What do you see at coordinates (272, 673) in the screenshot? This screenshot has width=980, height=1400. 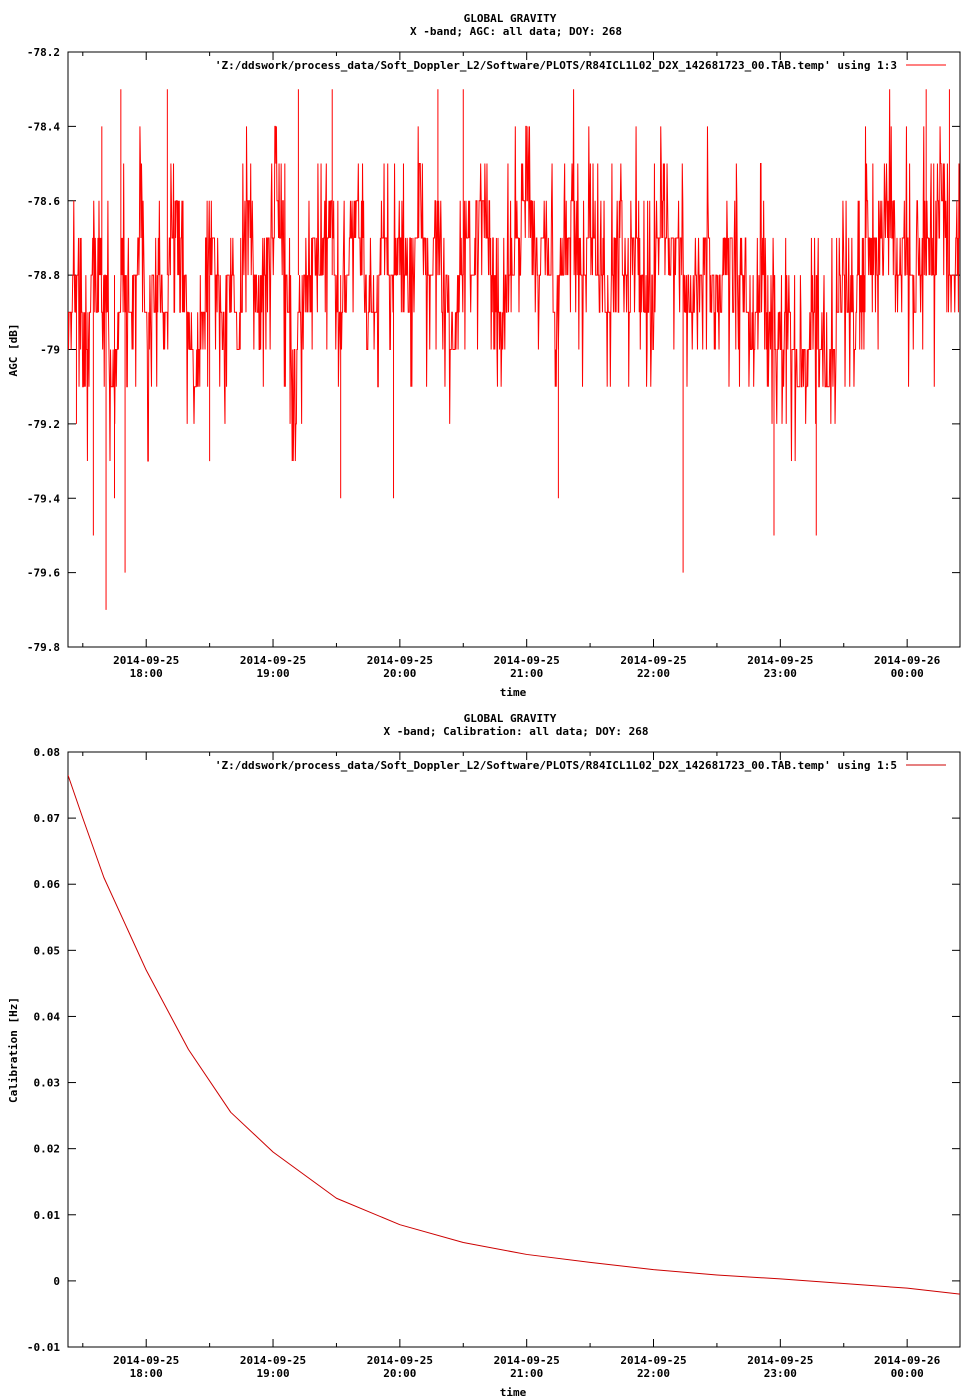 I see `agc-x-tick-time: 19:00` at bounding box center [272, 673].